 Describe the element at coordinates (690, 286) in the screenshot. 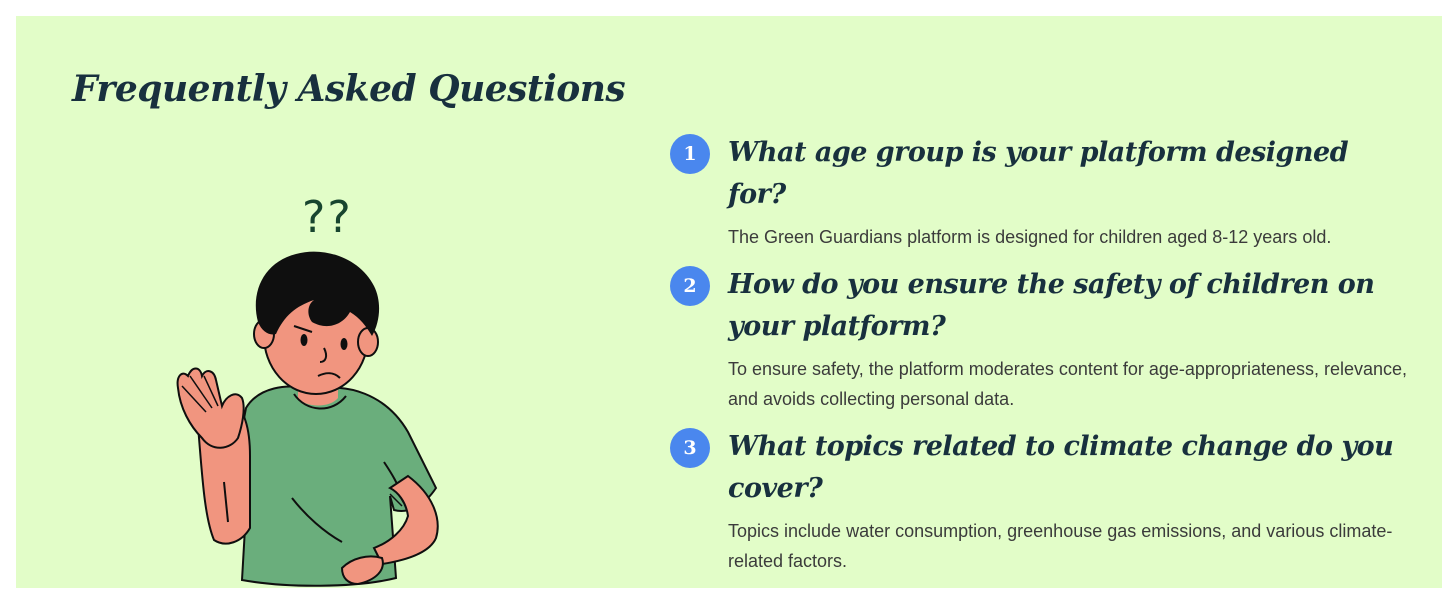

I see `faq-number-badge: 2` at that location.